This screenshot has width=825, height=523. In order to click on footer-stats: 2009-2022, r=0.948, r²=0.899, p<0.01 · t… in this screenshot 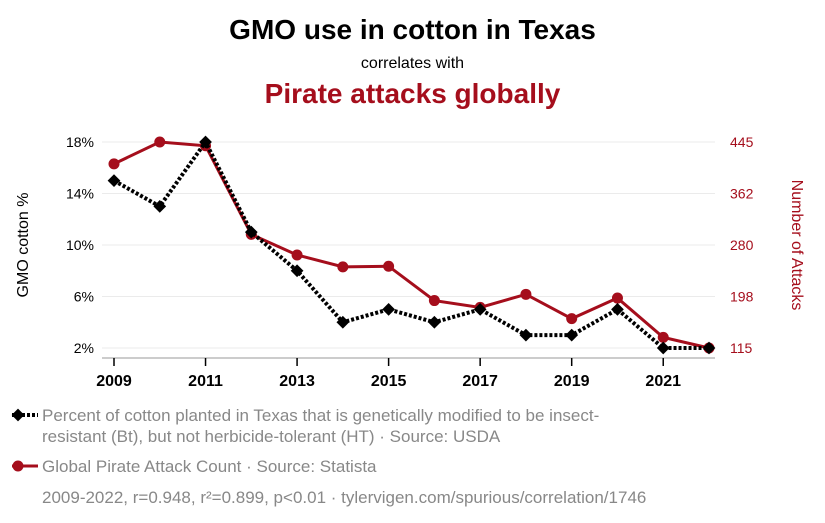, I will do `click(344, 497)`.